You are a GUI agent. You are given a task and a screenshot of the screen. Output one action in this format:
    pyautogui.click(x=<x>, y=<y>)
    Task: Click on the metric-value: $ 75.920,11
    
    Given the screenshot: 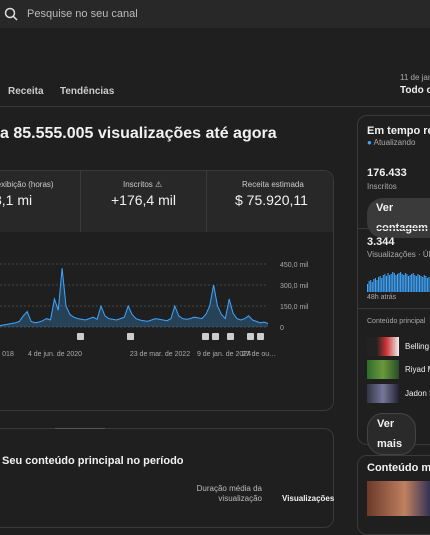 What is the action you would take?
    pyautogui.click(x=271, y=200)
    